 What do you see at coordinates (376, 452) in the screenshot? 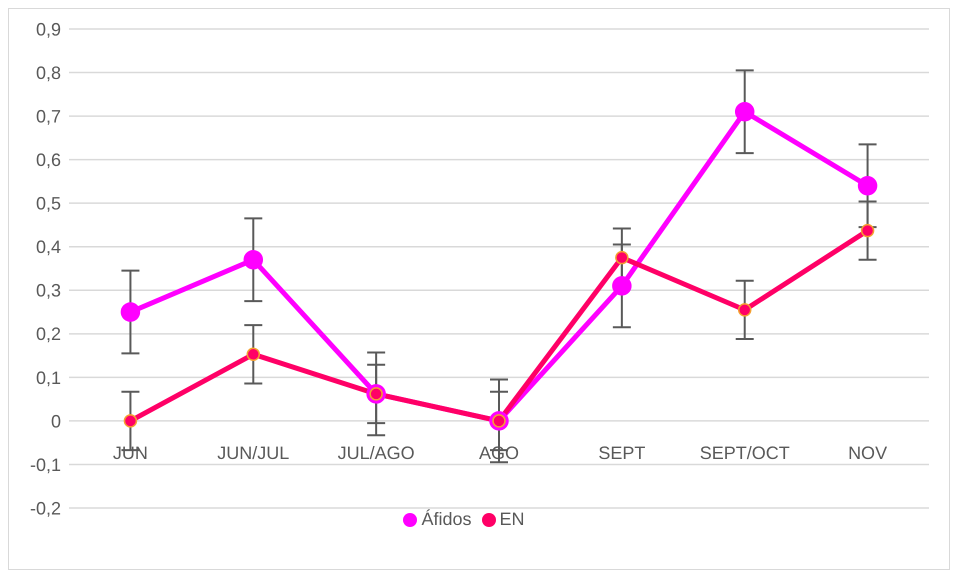
I see `x-tick-label: JUL/AGO` at bounding box center [376, 452].